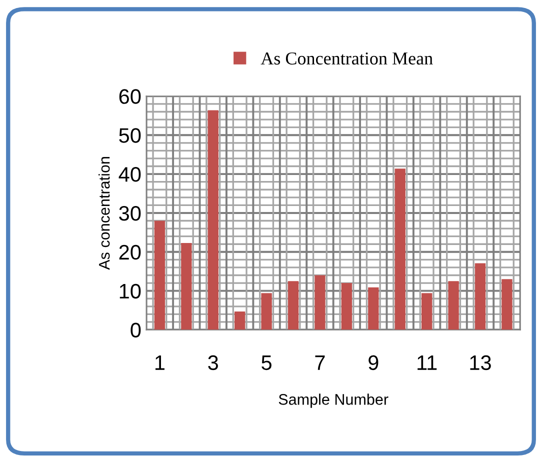 This screenshot has height=458, width=542. I want to click on x-tick-label: 13, so click(480, 362).